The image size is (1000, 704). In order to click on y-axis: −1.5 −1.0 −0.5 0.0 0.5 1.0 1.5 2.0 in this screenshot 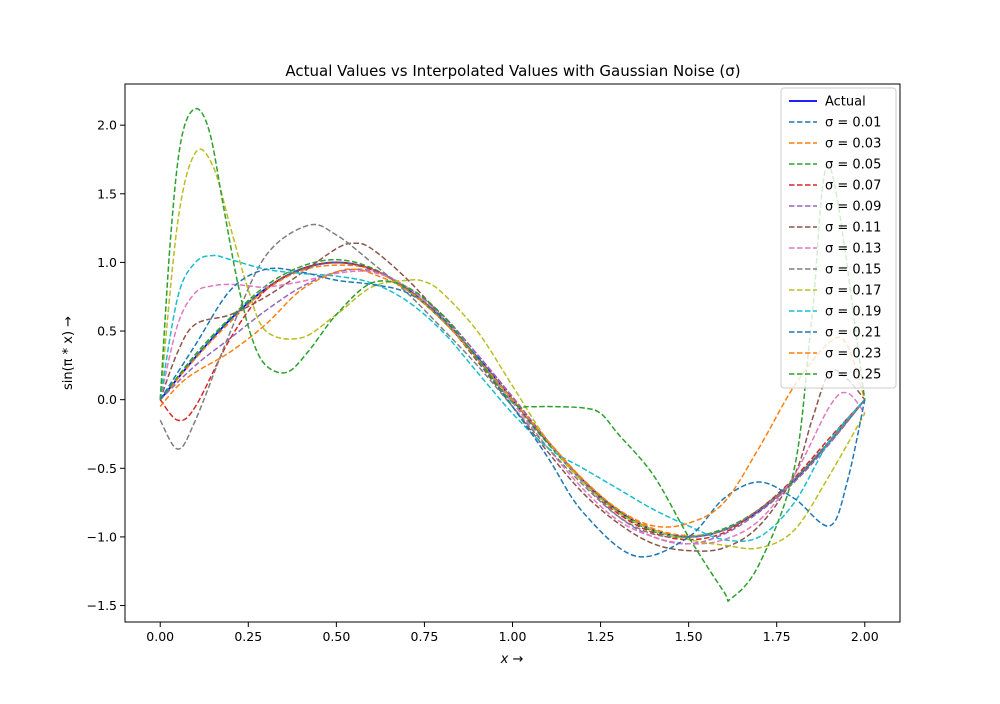, I will do `click(106, 365)`.